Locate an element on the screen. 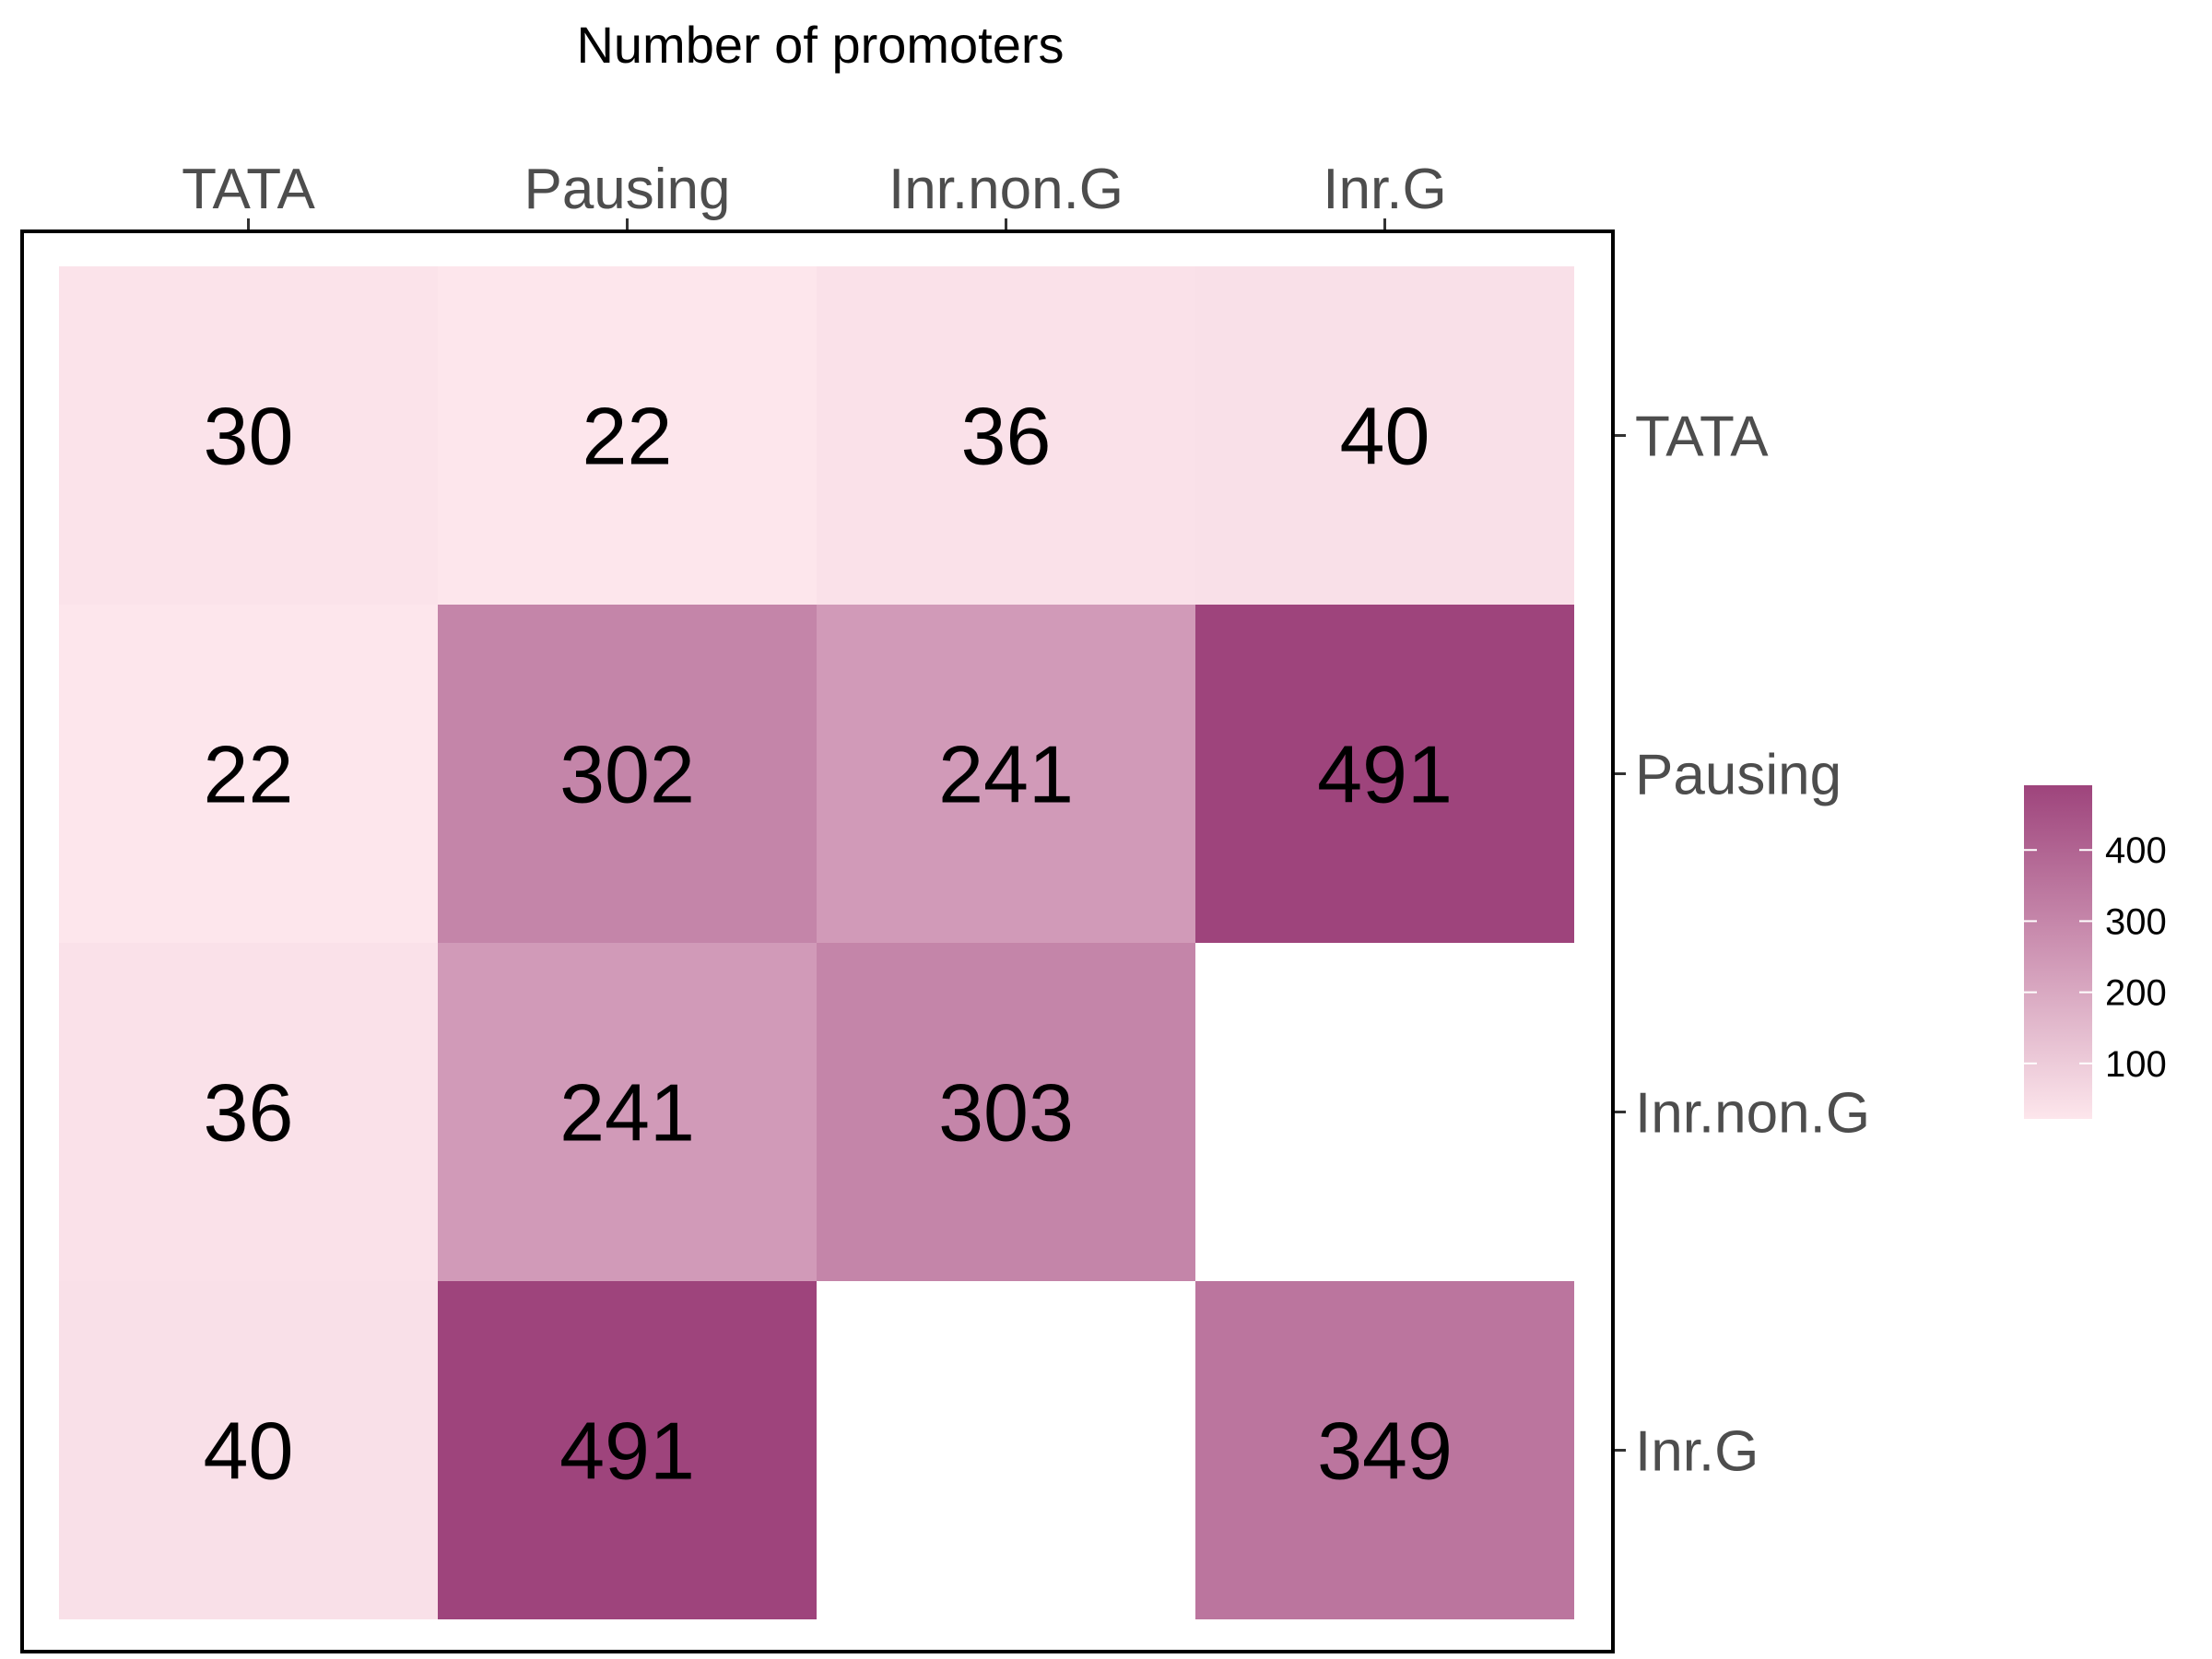 Image resolution: width=2212 pixels, height=1659 pixels. cell-label-inr-non-g-tata: 36 is located at coordinates (249, 1113).